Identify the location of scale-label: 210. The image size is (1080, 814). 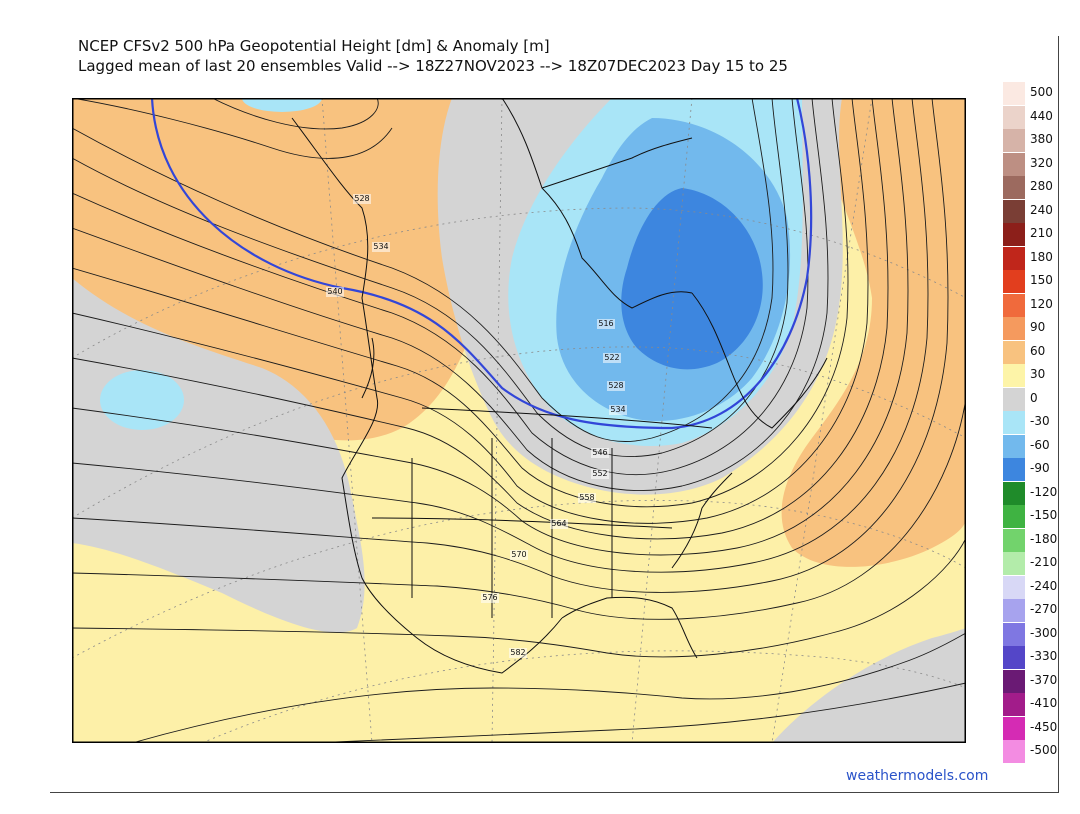
(1041, 233).